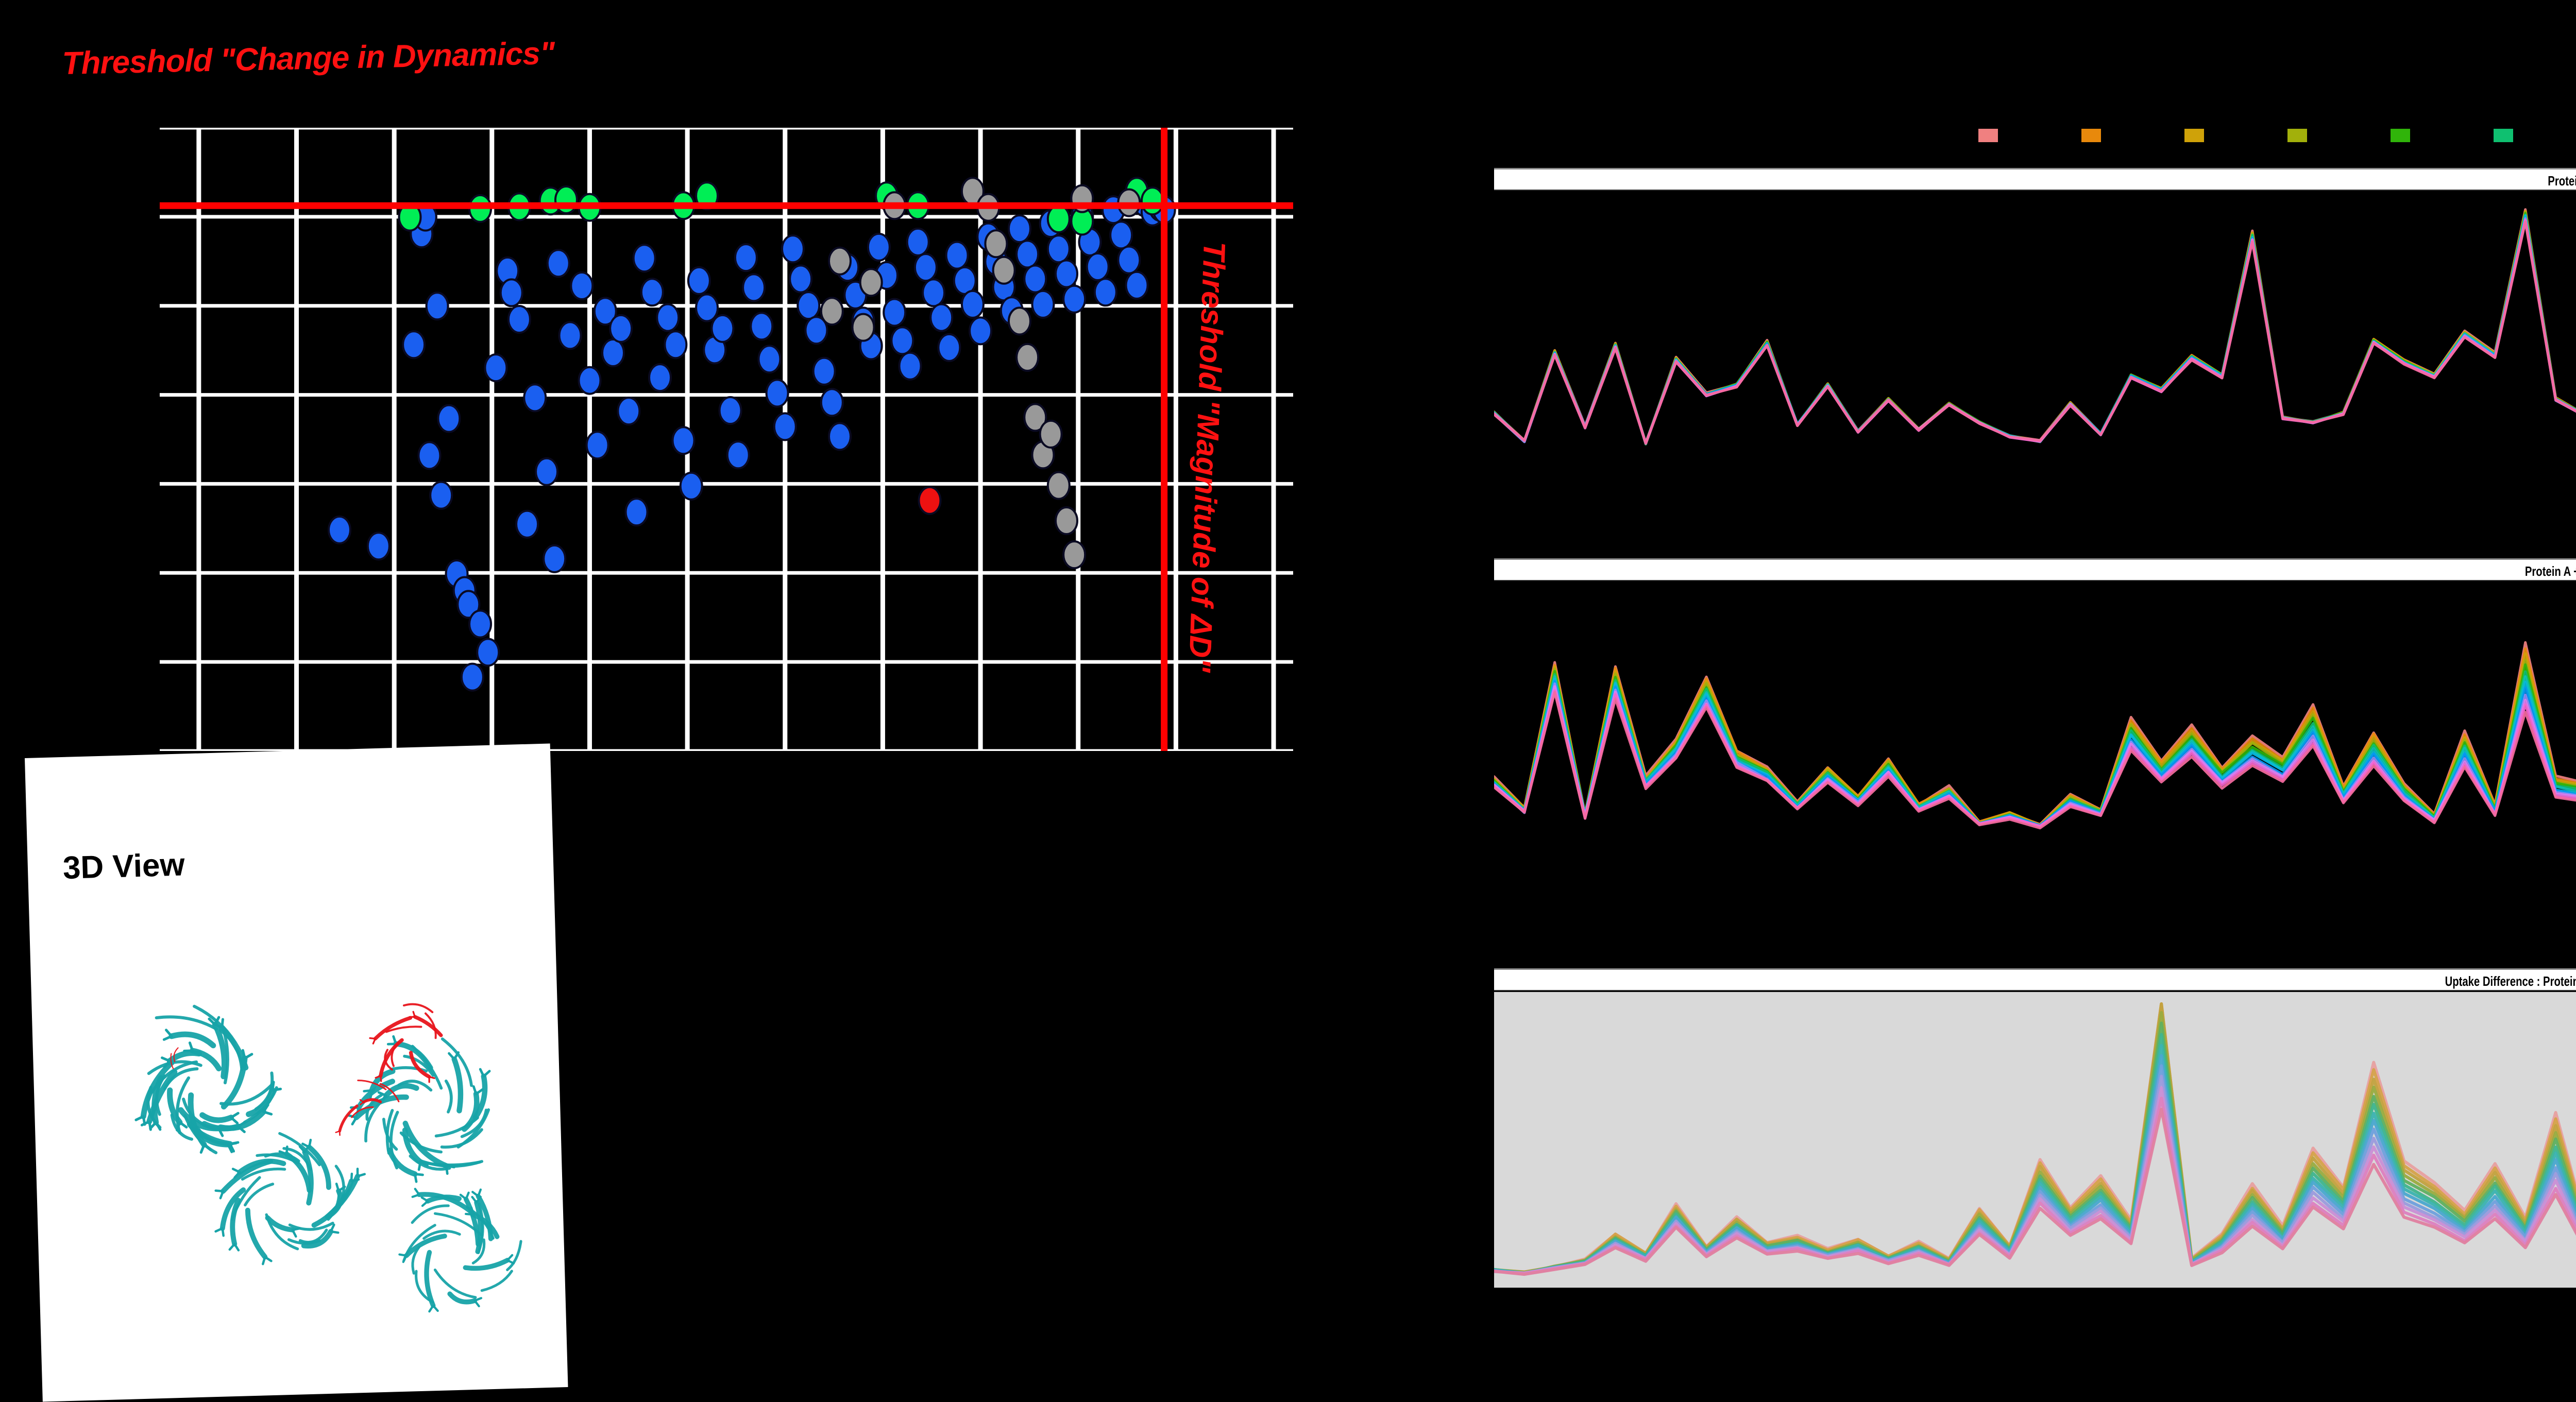 Image resolution: width=2576 pixels, height=1402 pixels. I want to click on volcano-point-green, so click(566, 200).